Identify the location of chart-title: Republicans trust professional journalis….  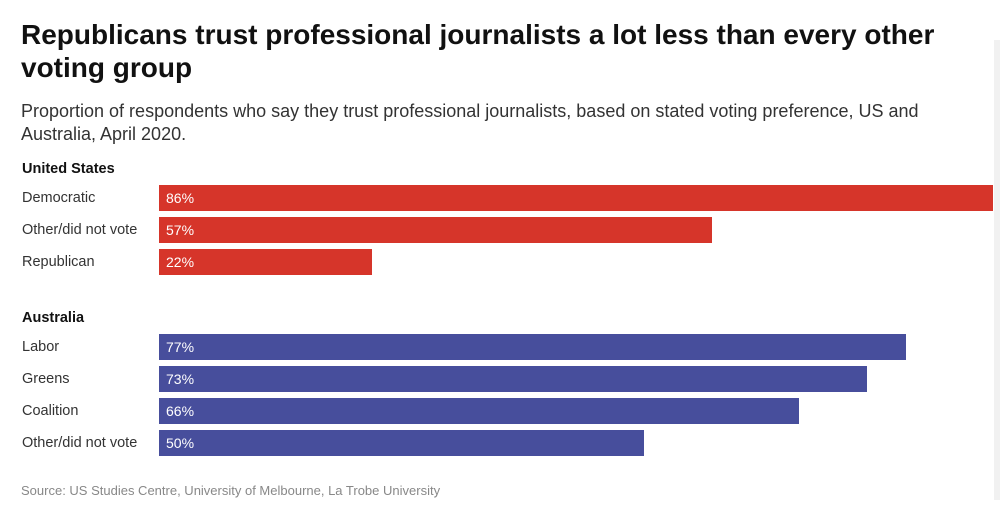
(478, 51).